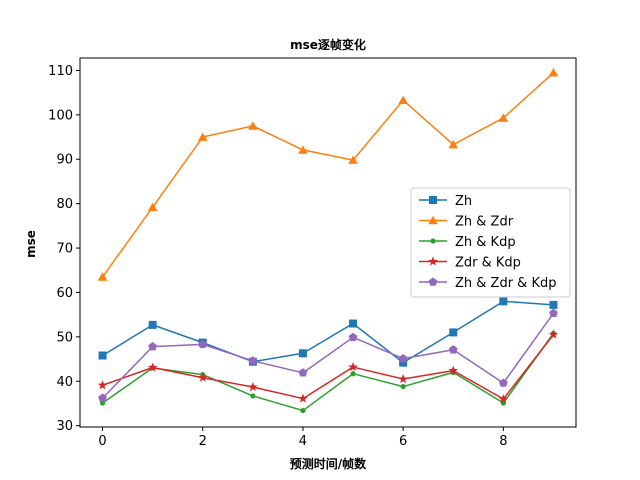 The width and height of the screenshot is (640, 480). Describe the element at coordinates (64, 160) in the screenshot. I see `y-tick-label: 90` at that location.